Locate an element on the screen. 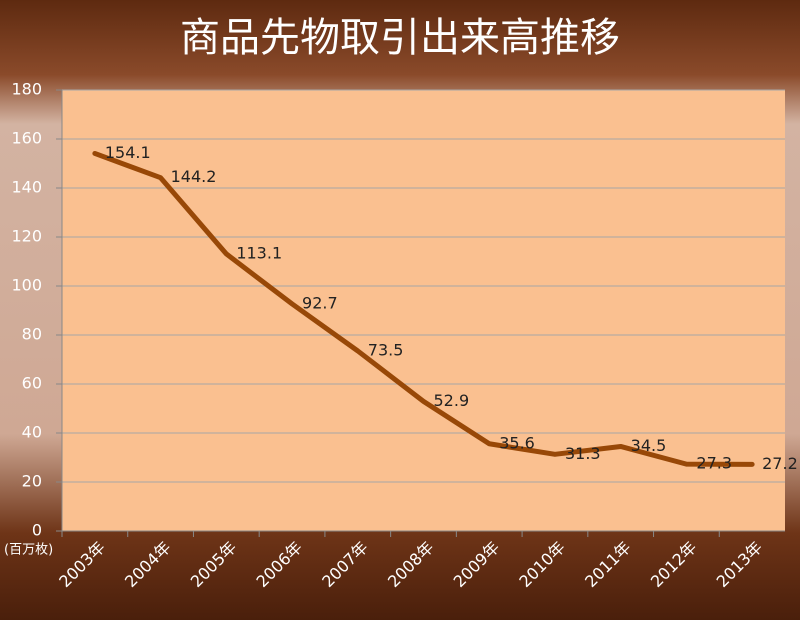 The image size is (800, 620). y-tick-label: 120 is located at coordinates (26, 236).